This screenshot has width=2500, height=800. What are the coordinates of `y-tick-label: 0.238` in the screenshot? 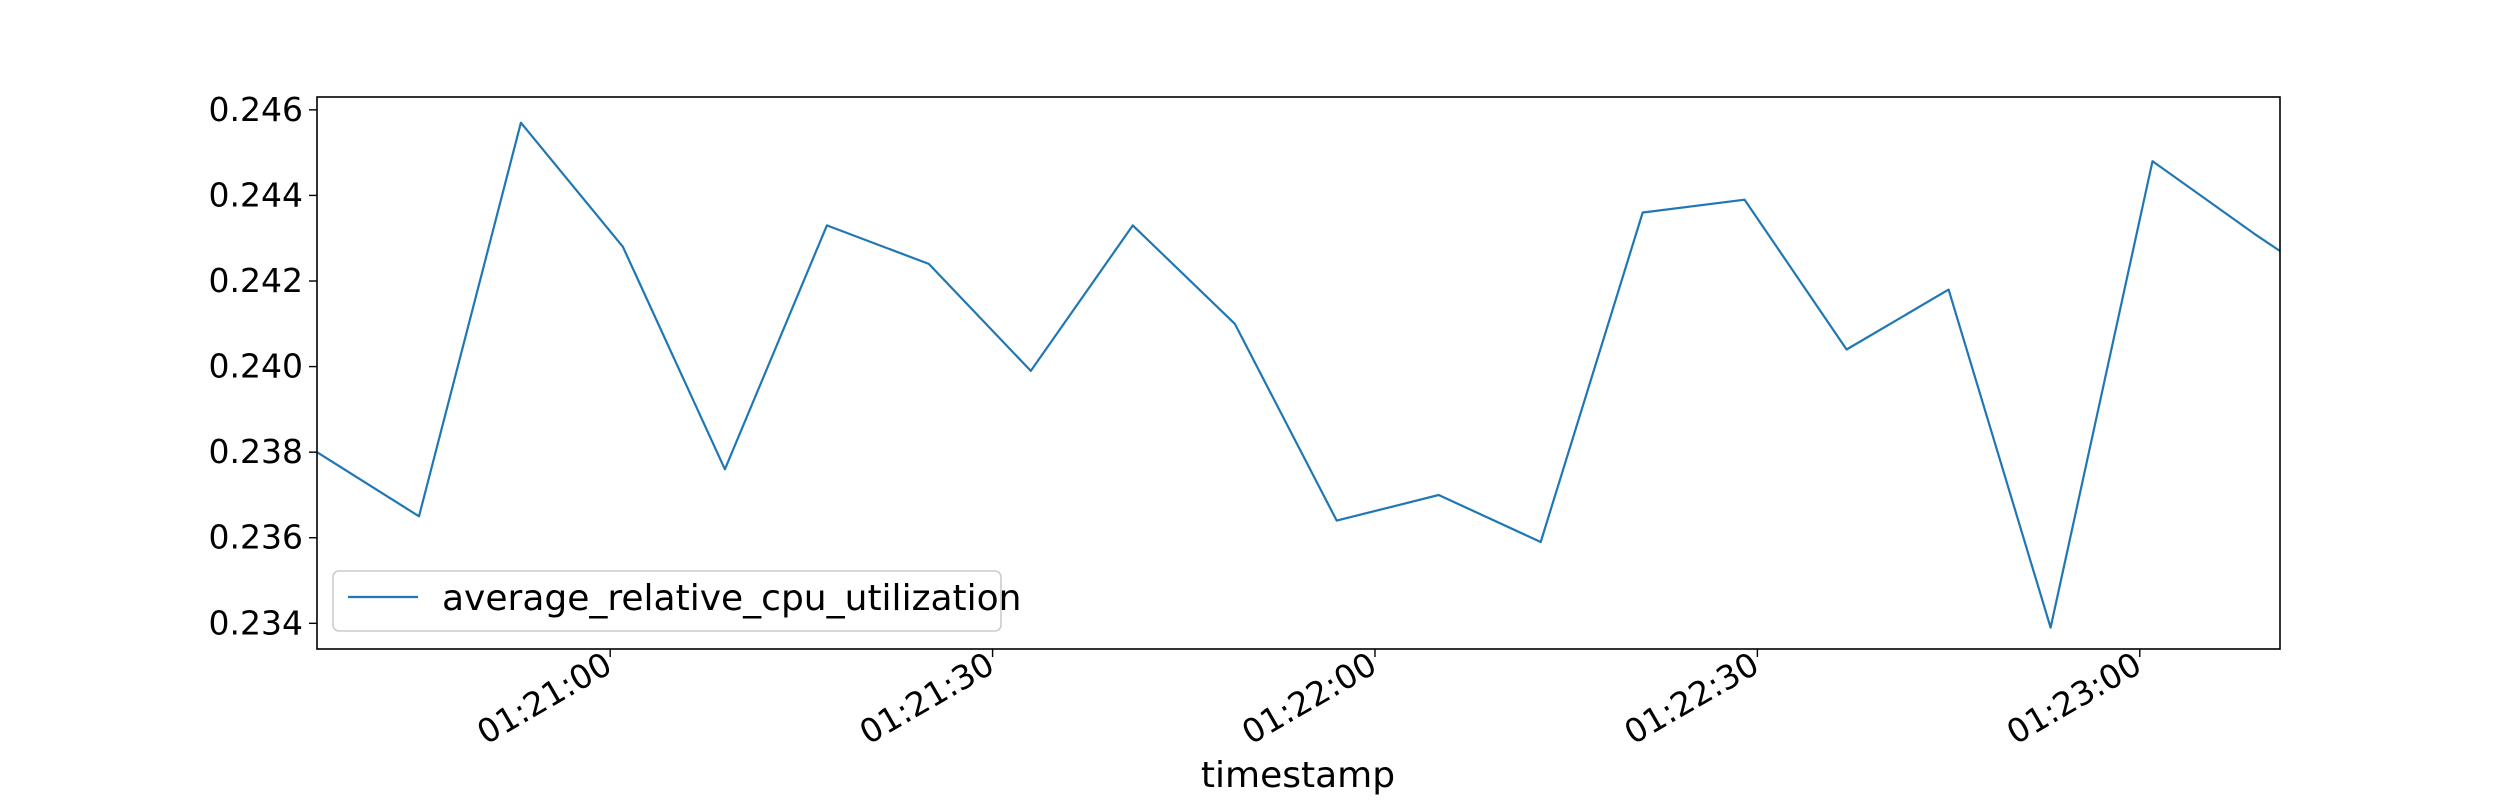 It's located at (256, 451).